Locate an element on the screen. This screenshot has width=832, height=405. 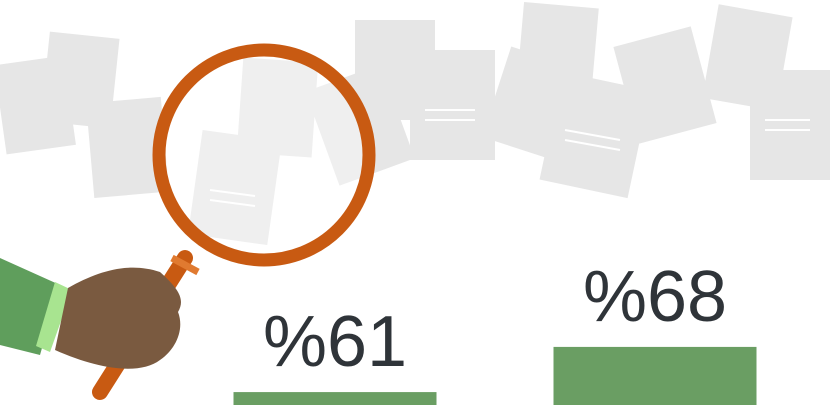
value-label: %68 is located at coordinates (655, 297).